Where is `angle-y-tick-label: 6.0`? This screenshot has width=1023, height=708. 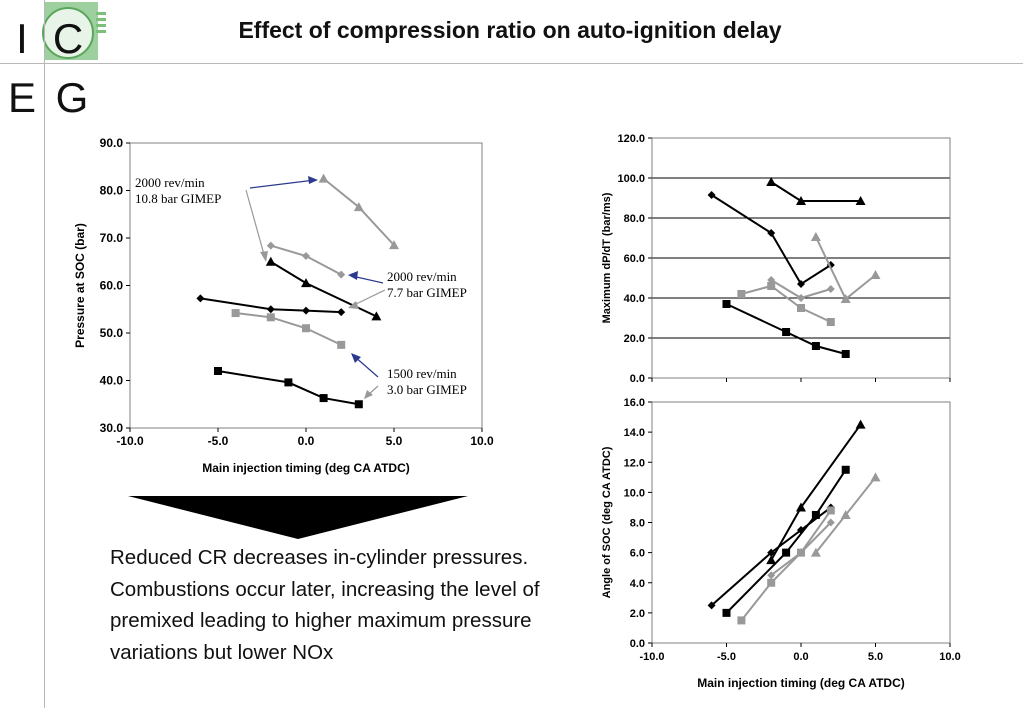 angle-y-tick-label: 6.0 is located at coordinates (637, 554).